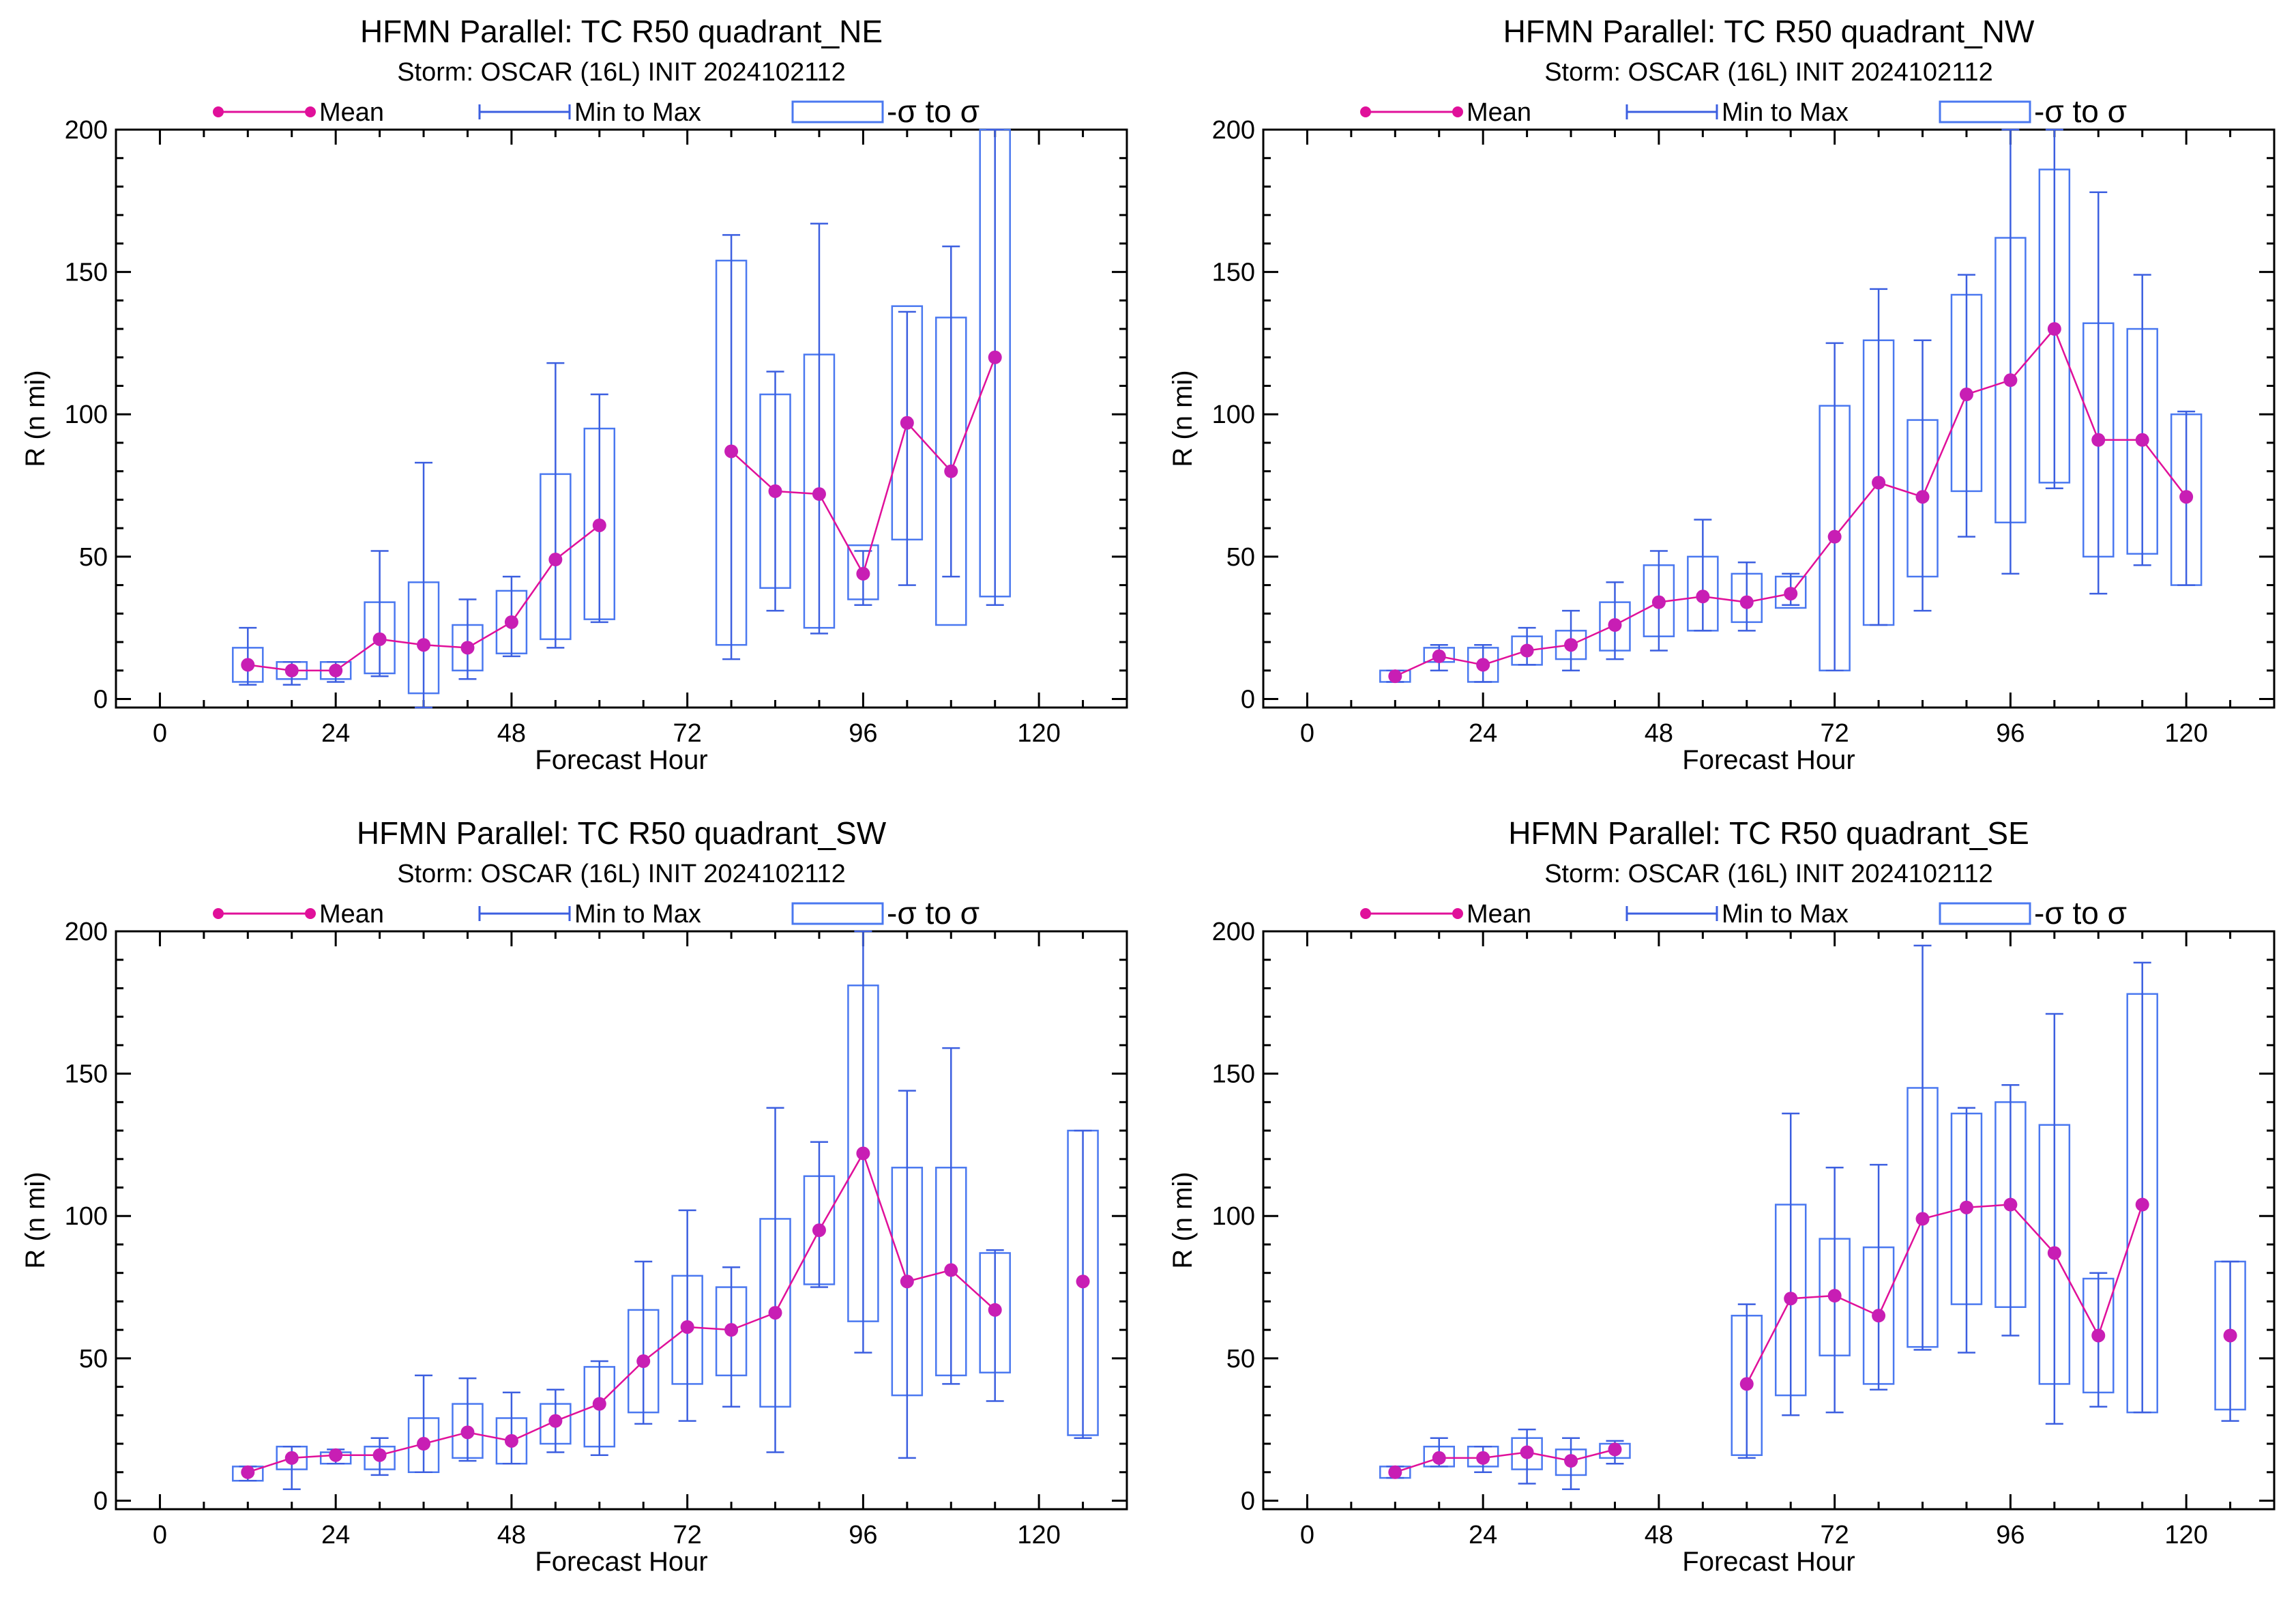  What do you see at coordinates (837, 914) in the screenshot?
I see `legend-sigma-box` at bounding box center [837, 914].